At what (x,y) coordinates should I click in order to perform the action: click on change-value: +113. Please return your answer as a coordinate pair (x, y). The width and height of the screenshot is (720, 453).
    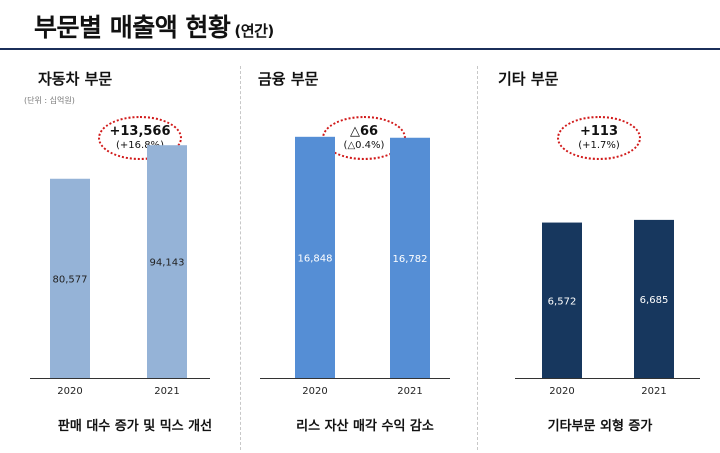
    Looking at the image, I should click on (599, 131).